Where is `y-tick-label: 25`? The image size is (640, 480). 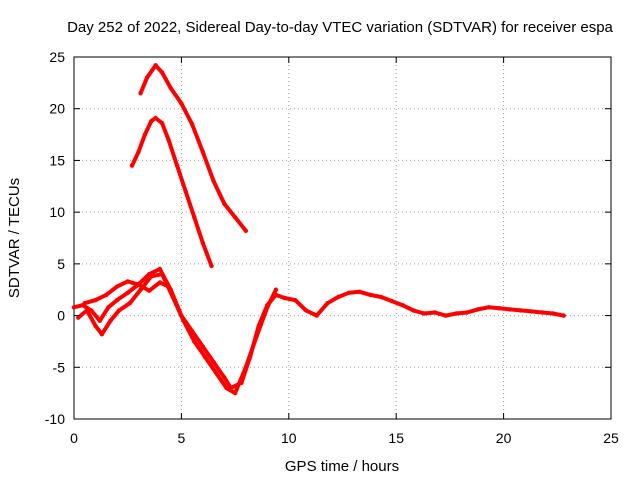
y-tick-label: 25 is located at coordinates (57, 57).